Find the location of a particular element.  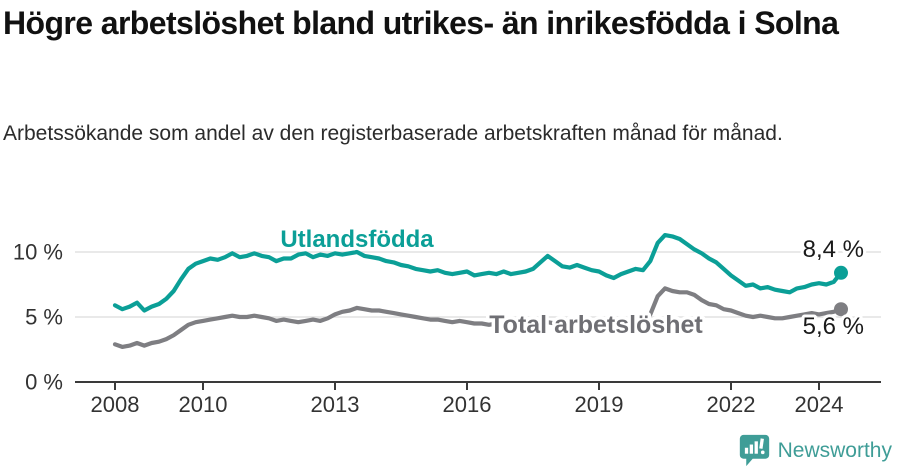

x-tick-label-2010: 2010 is located at coordinates (203, 404).